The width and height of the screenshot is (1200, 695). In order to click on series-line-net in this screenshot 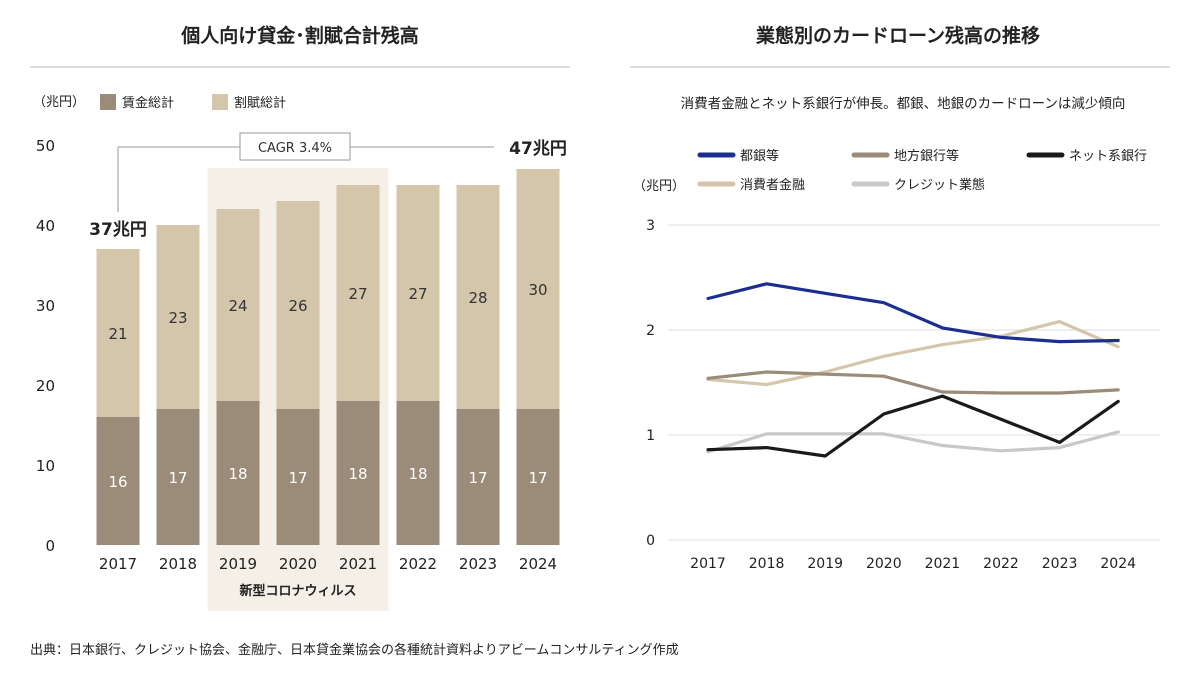, I will do `click(913, 426)`.